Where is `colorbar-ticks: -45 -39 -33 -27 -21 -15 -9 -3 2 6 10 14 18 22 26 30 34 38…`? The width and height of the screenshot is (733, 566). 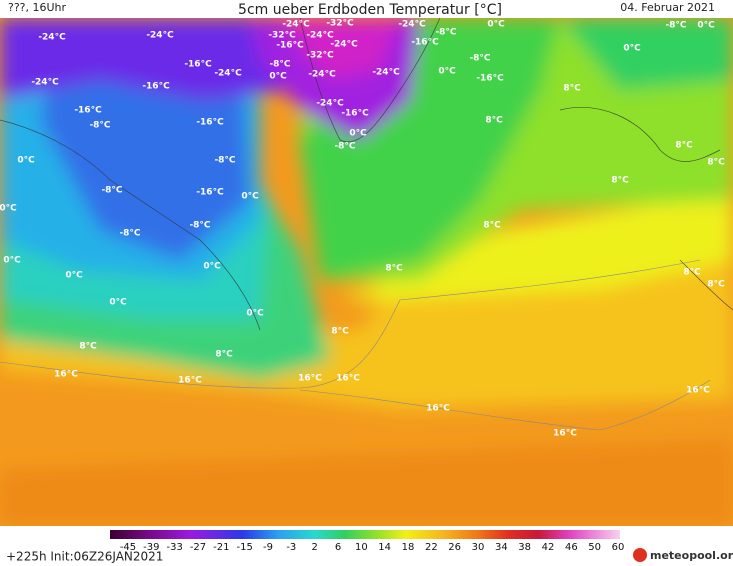 colorbar-ticks: -45 -39 -33 -27 -21 -15 -9 -3 2 6 10 14 18 22 26 30 34 38… is located at coordinates (372, 547).